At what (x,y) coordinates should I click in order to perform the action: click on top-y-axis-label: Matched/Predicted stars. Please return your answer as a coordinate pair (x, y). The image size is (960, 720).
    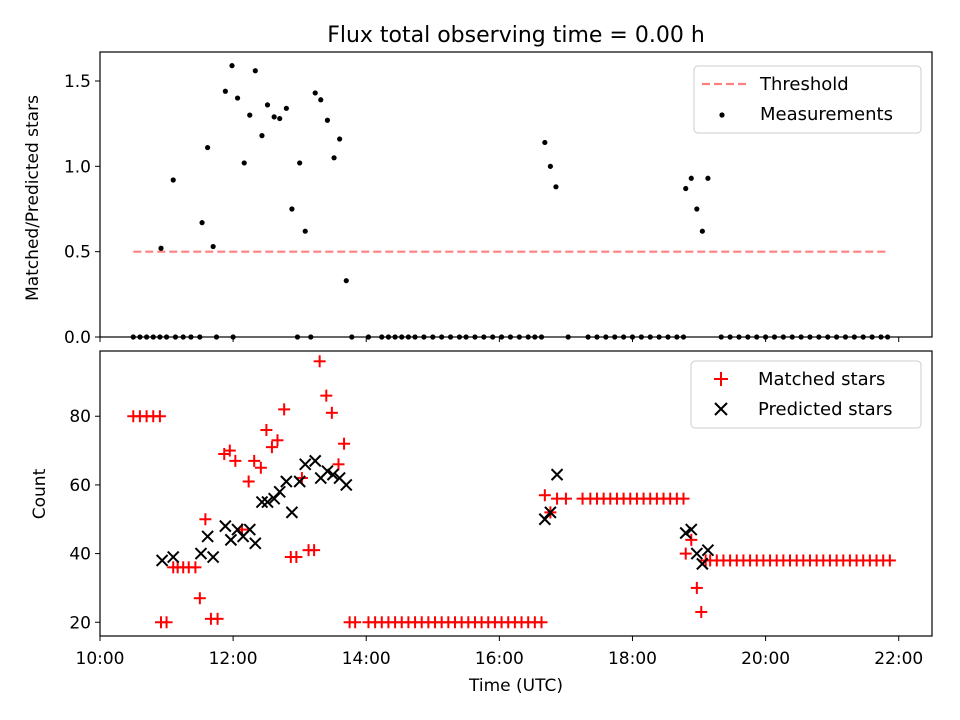
    Looking at the image, I should click on (33, 198).